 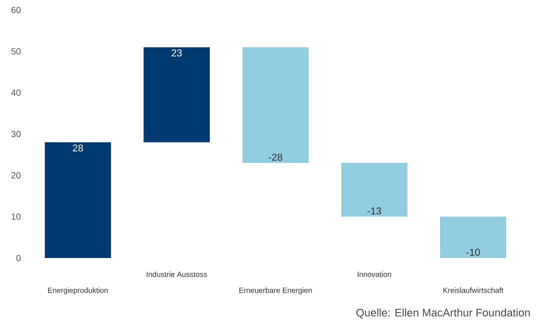 I want to click on data-label: -13, so click(x=375, y=210).